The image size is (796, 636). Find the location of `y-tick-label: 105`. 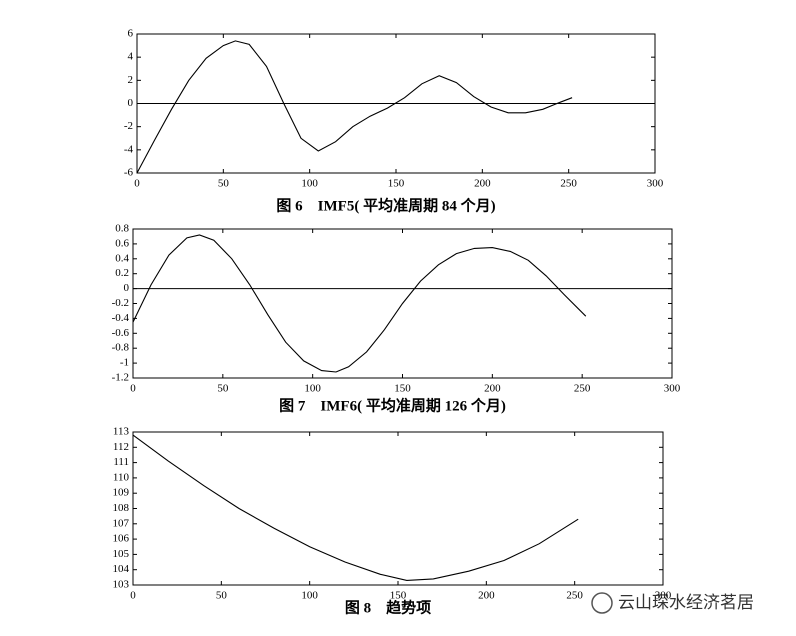

y-tick-label: 105 is located at coordinates (121, 554).